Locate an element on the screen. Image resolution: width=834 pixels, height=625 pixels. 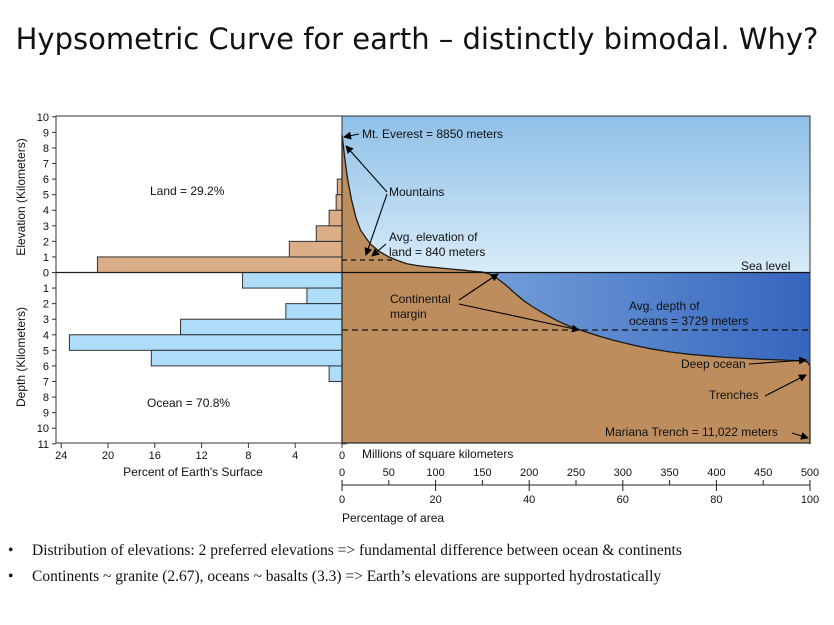
area-axis-caption: Millions of square kilometers is located at coordinates (437, 454).